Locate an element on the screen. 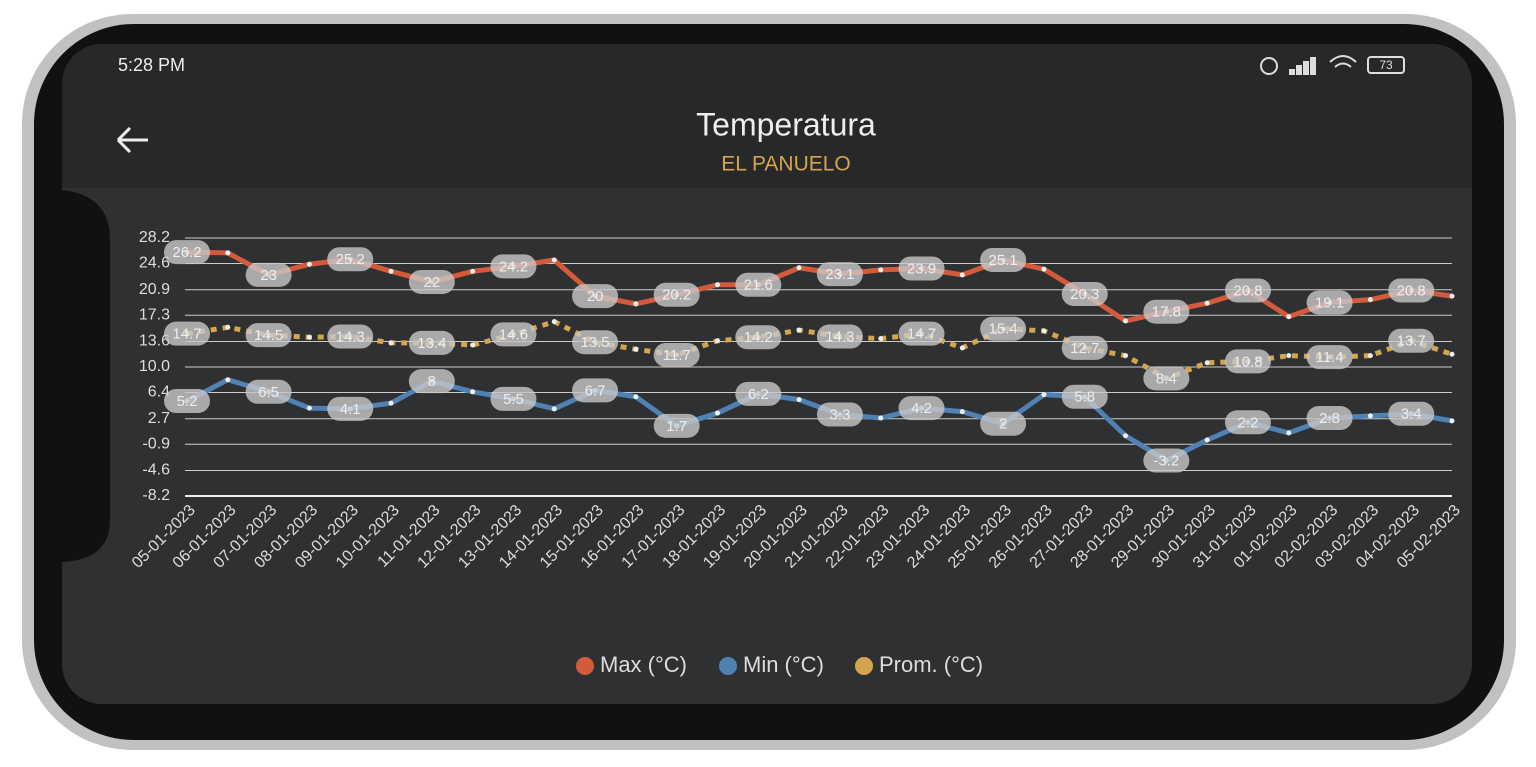 This screenshot has width=1536, height=767. data-label: 20.2 is located at coordinates (676, 295).